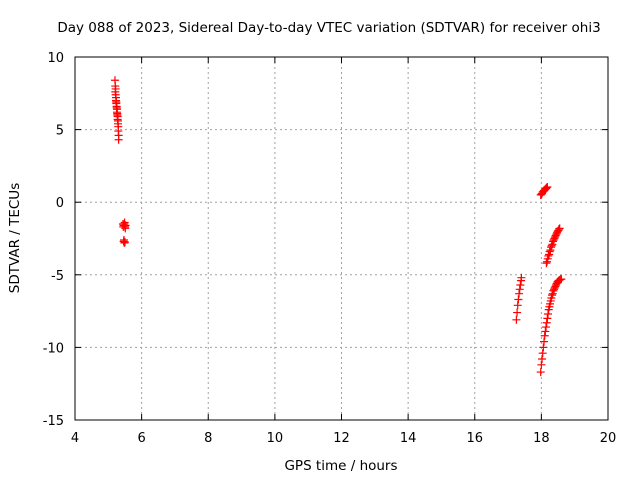 The image size is (640, 480). What do you see at coordinates (55, 58) in the screenshot?
I see `y-tick-label: 10` at bounding box center [55, 58].